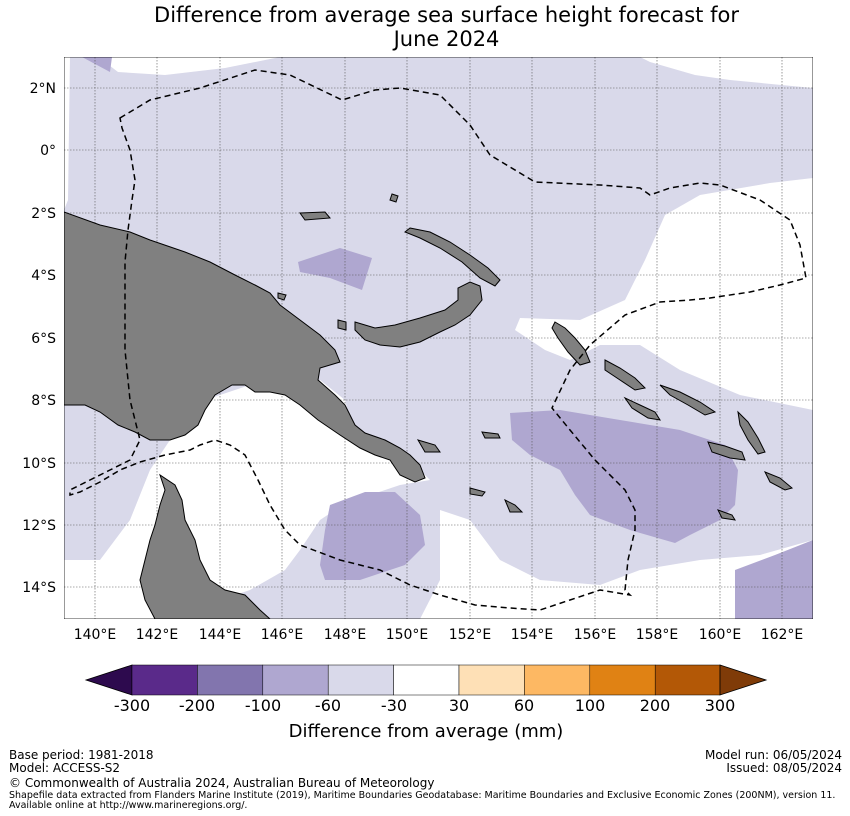 Image resolution: width=850 pixels, height=816 pixels. I want to click on lon-label: 150°E, so click(407, 635).